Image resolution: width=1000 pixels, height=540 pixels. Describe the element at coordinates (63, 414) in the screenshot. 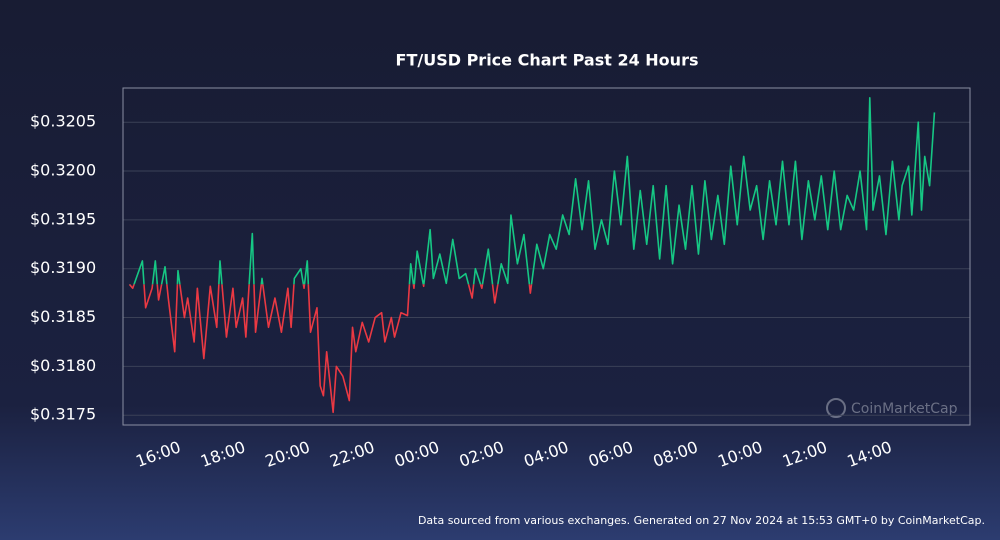

I see `y-tick-label: $0.3175` at that location.